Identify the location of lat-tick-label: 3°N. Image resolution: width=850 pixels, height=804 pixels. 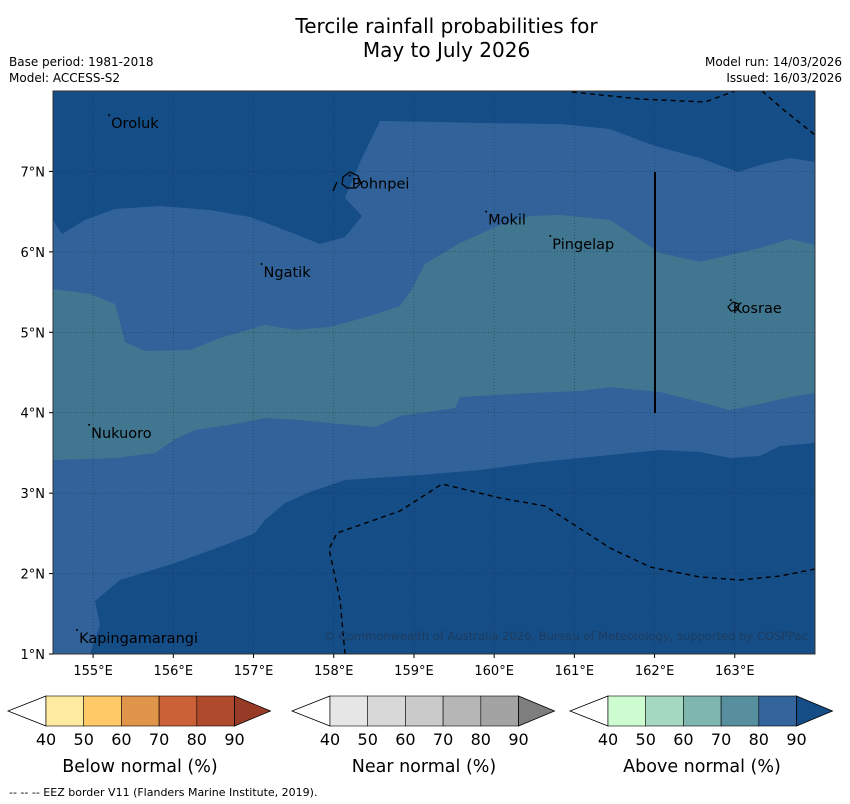
(33, 494).